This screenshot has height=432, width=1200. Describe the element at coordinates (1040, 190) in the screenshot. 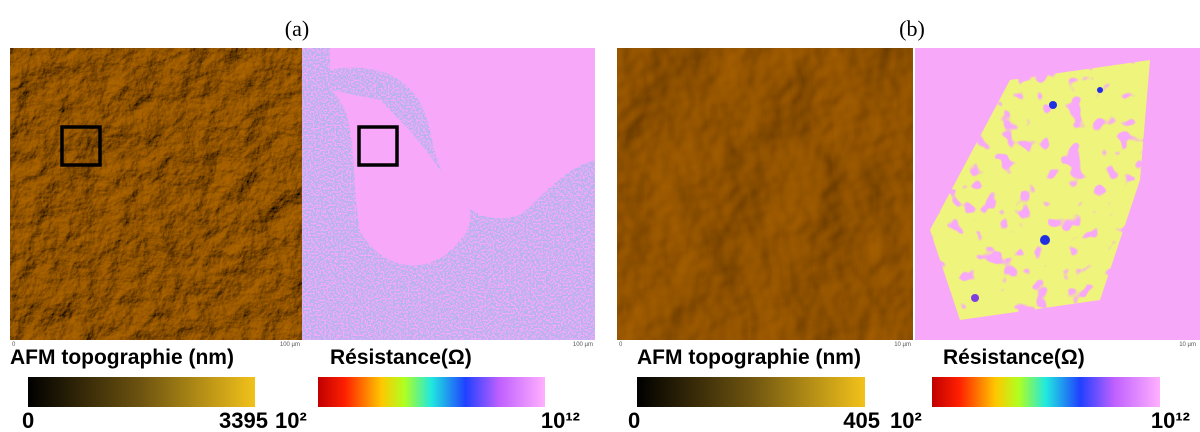

I see `conductive-grains` at that location.